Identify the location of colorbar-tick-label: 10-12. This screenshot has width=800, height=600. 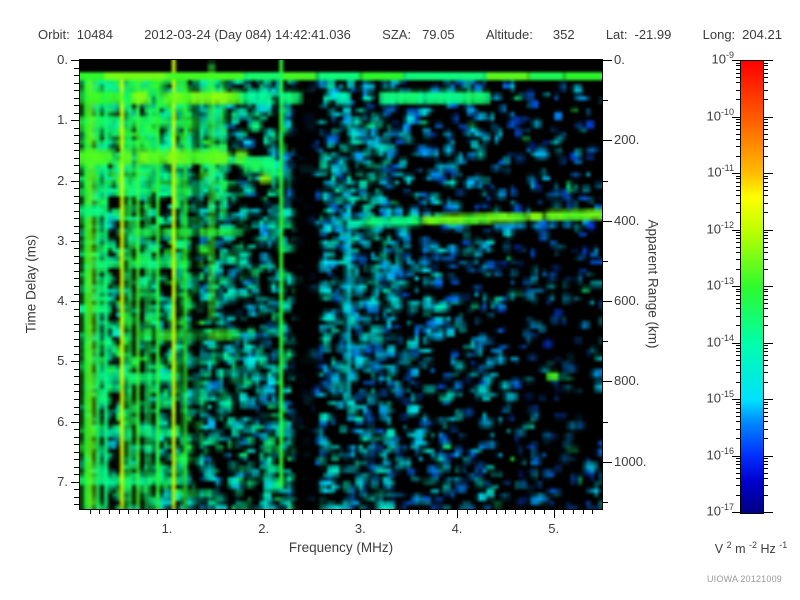
(720, 227).